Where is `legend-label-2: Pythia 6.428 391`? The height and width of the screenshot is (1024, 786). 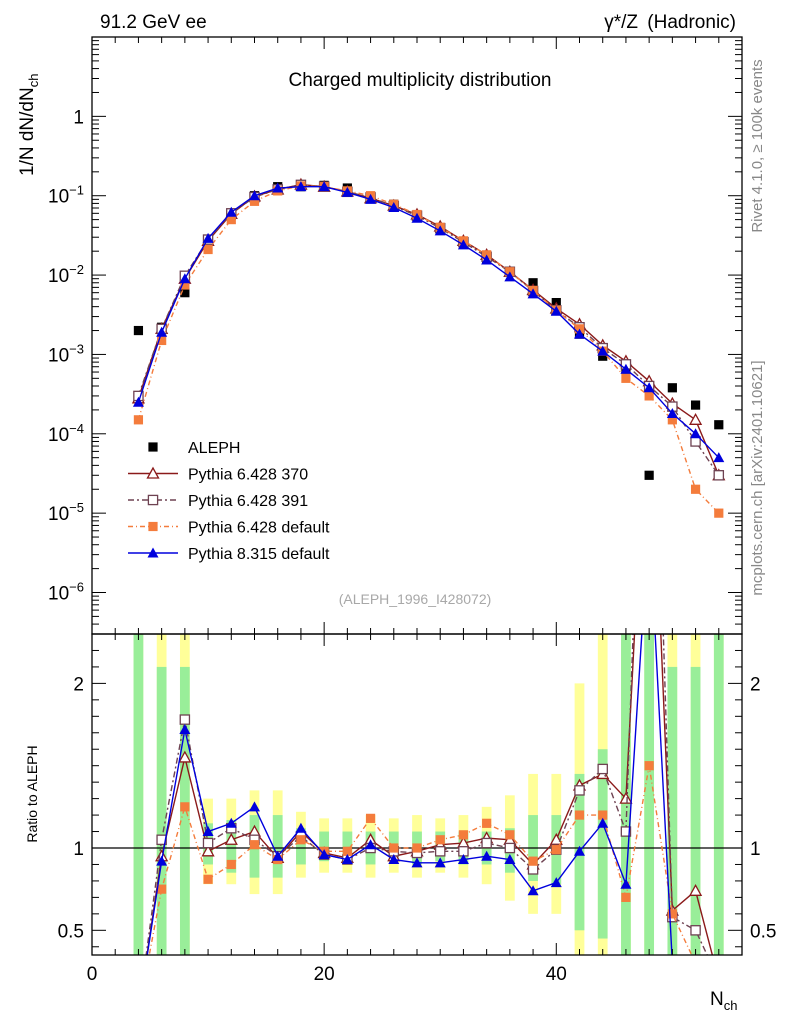
legend-label-2: Pythia 6.428 391 is located at coordinates (248, 501).